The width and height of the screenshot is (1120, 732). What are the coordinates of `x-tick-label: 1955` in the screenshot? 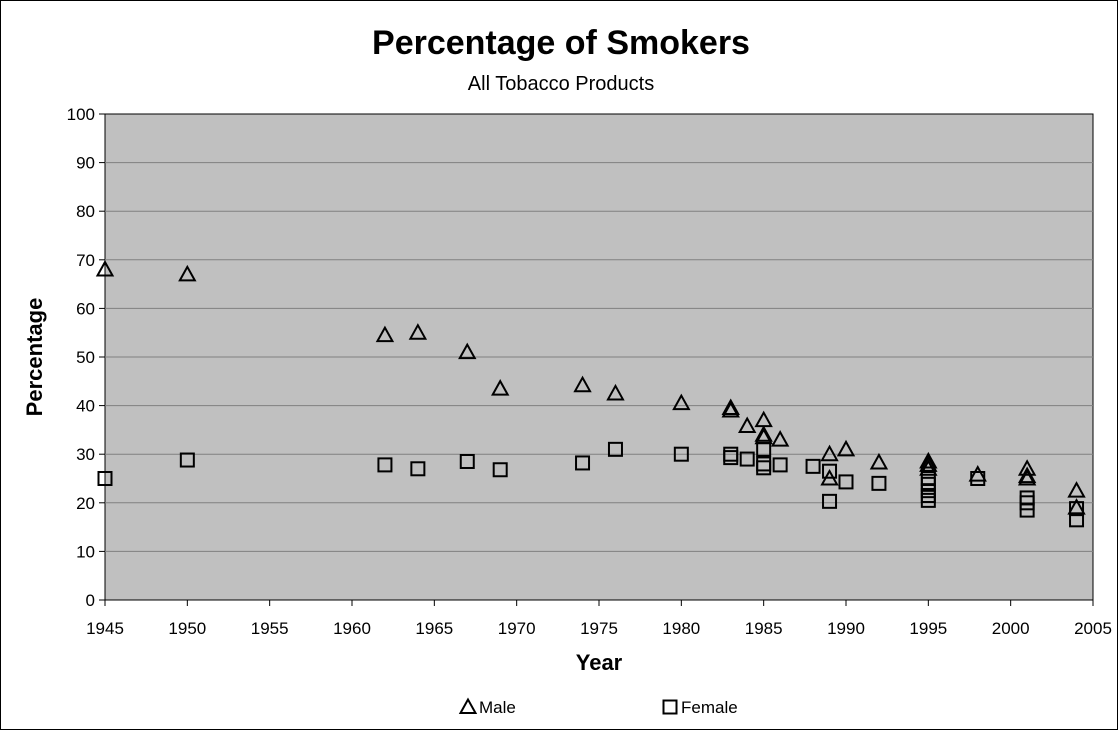 It's located at (270, 628).